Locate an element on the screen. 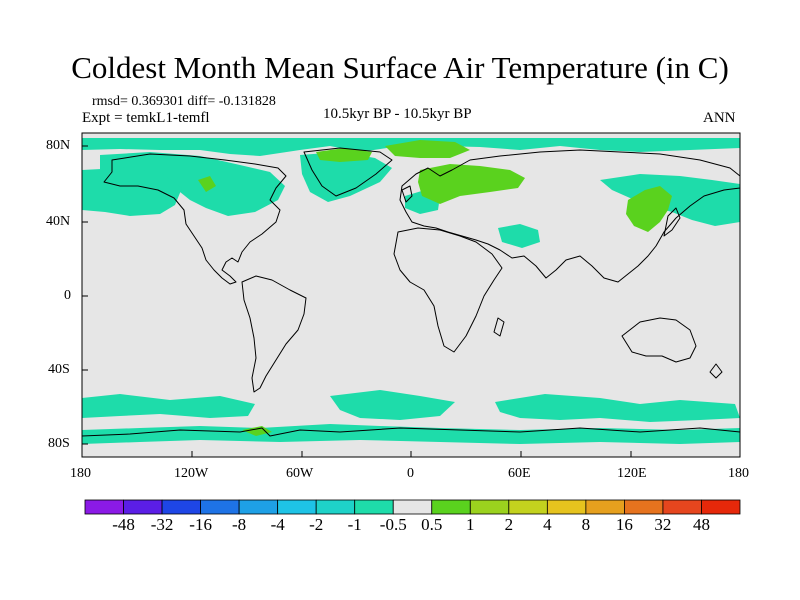 This screenshot has height=600, width=800. antarctica-outline is located at coordinates (411, 432).